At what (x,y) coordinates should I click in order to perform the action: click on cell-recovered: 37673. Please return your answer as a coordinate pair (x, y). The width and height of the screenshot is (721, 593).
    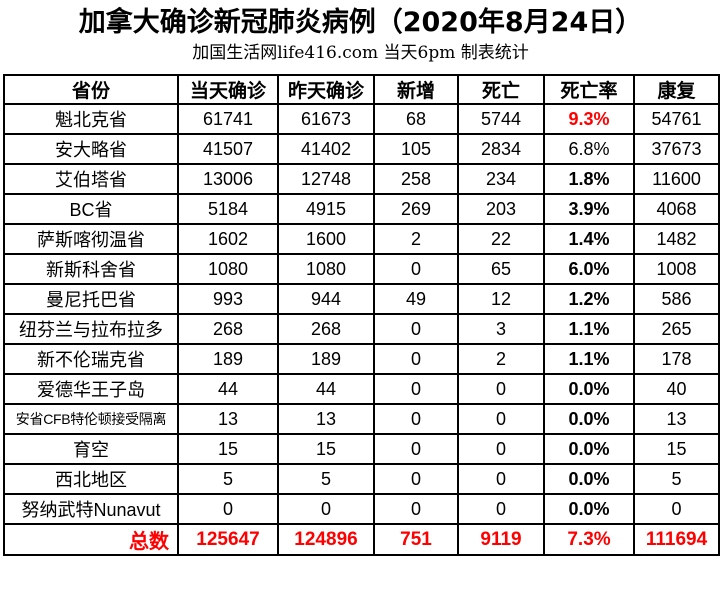
    Looking at the image, I should click on (676, 149).